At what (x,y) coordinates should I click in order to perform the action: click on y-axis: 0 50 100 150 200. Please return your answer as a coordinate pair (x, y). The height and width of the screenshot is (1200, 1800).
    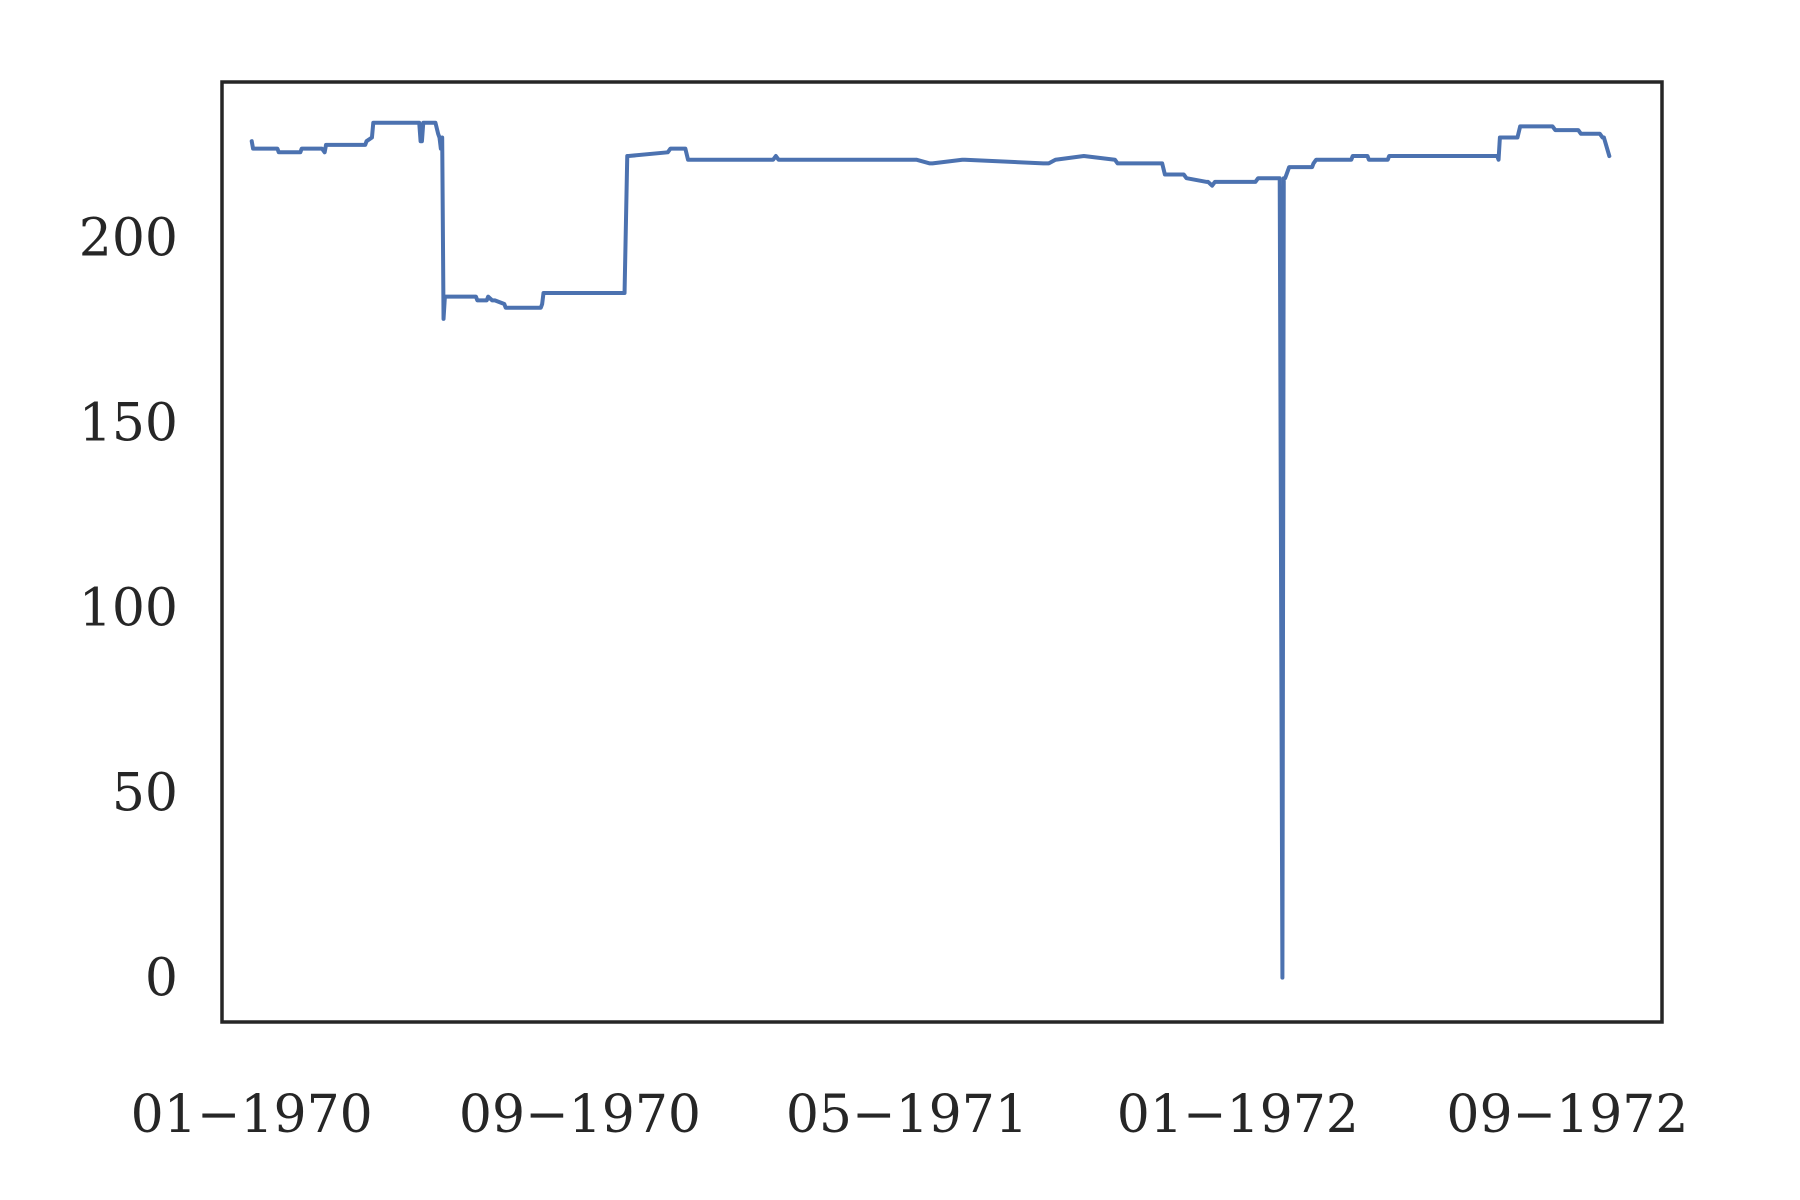
    Looking at the image, I should click on (128, 608).